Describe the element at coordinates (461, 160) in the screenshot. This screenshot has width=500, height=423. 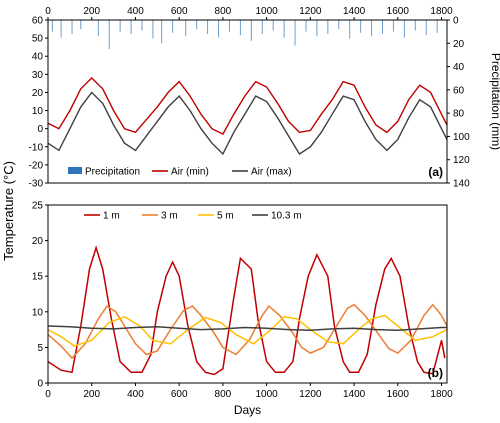
I see `y-tick-label-right: 120` at that location.